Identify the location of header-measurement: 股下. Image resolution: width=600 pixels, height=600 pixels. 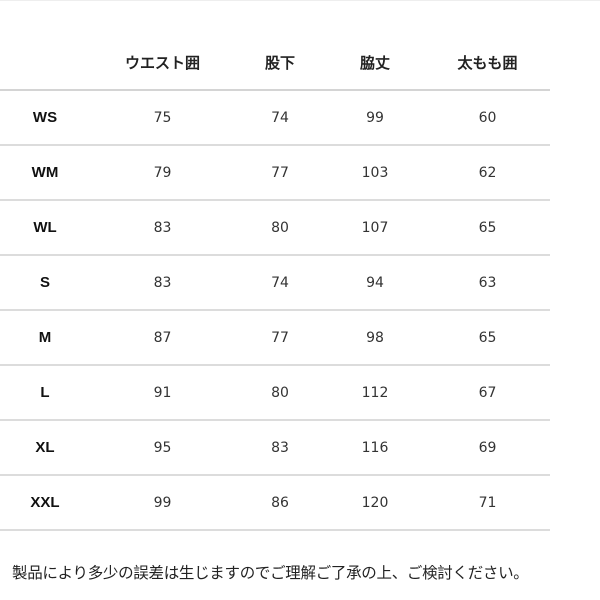
(280, 63).